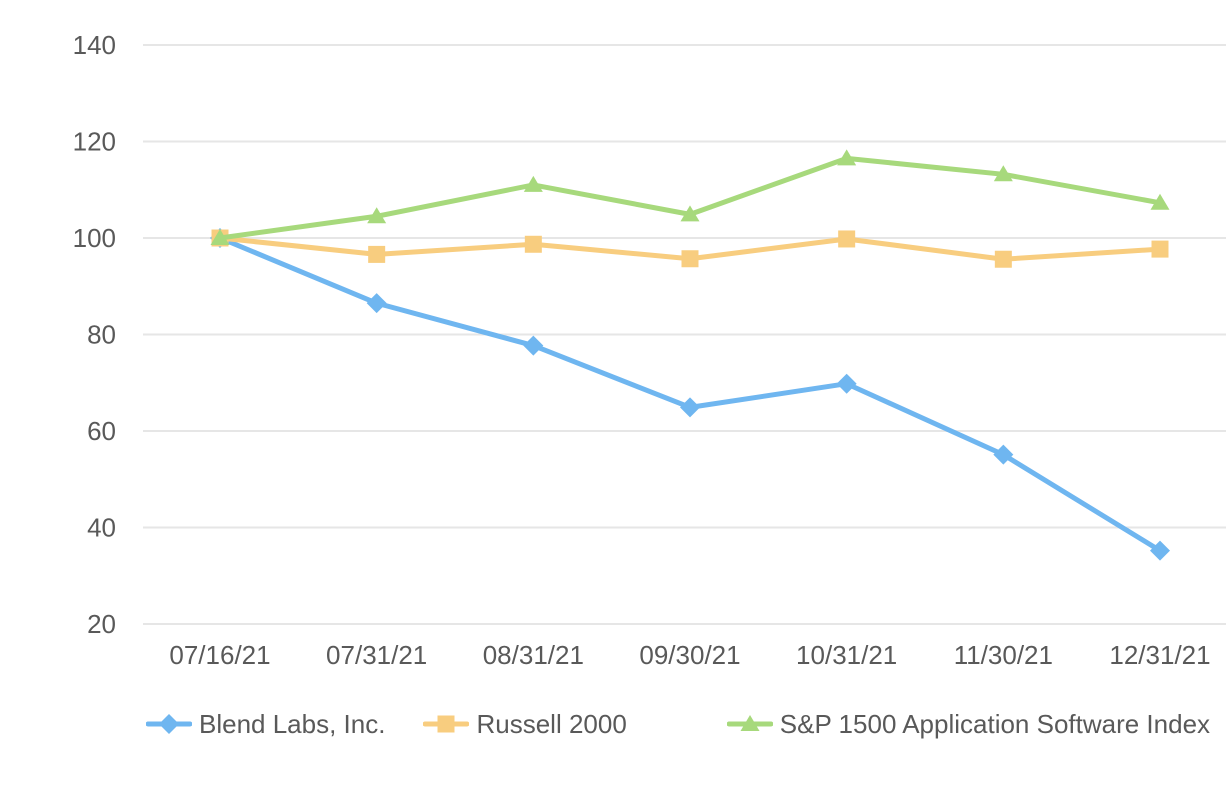 The width and height of the screenshot is (1226, 792). What do you see at coordinates (101, 335) in the screenshot?
I see `y-tick-label: 80` at bounding box center [101, 335].